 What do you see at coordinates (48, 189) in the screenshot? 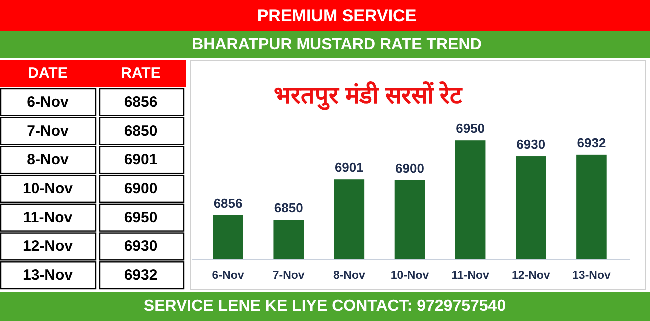
I see `category-label: 10-Nov` at bounding box center [48, 189].